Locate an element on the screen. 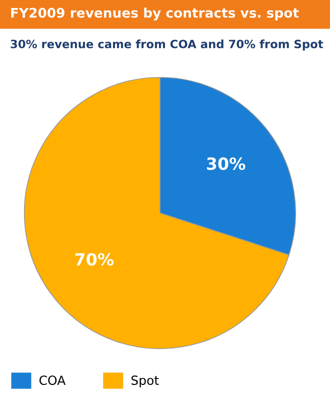 The width and height of the screenshot is (330, 400). chart-subtitle: 30% revenue came from COA and 70% from Spot is located at coordinates (167, 45).